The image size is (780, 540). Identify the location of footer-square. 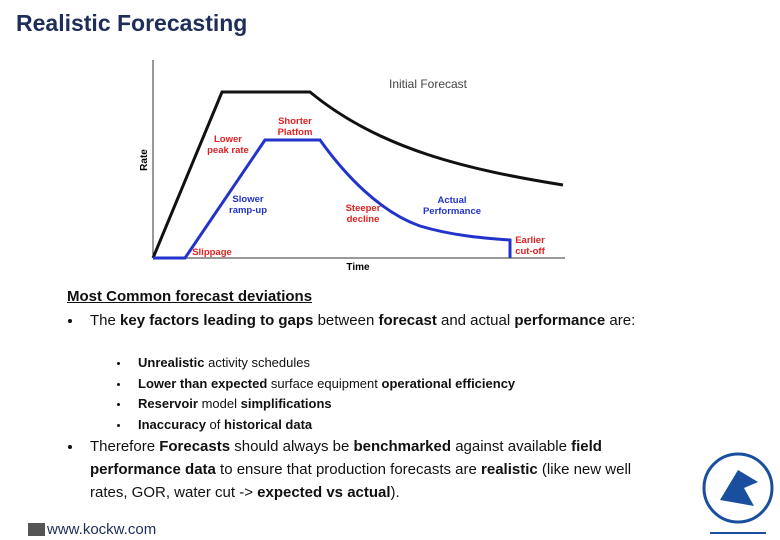
(36, 529).